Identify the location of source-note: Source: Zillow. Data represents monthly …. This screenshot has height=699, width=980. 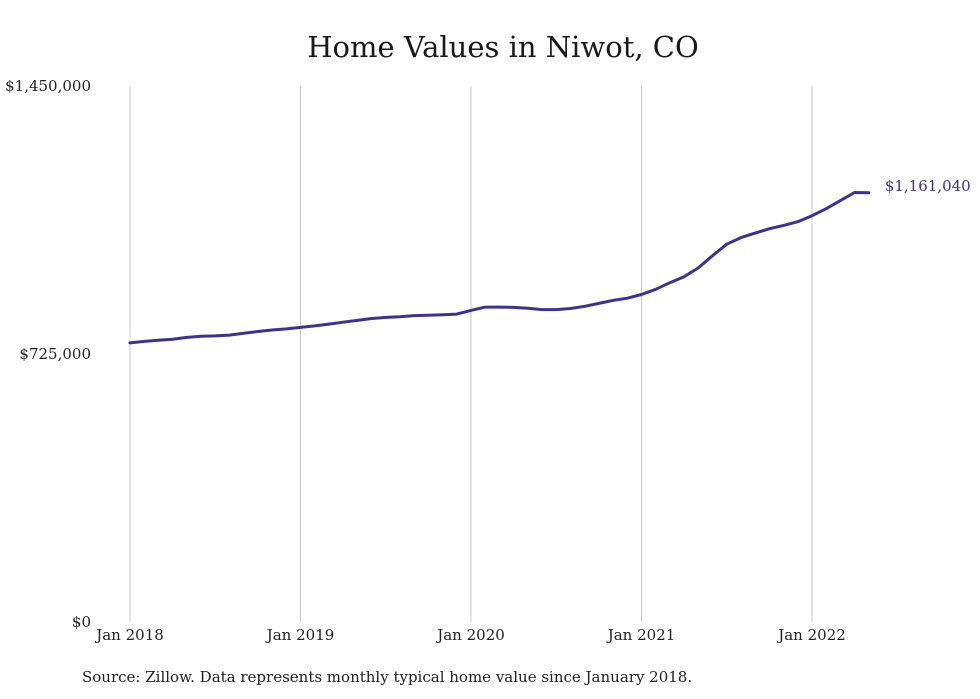
(387, 677).